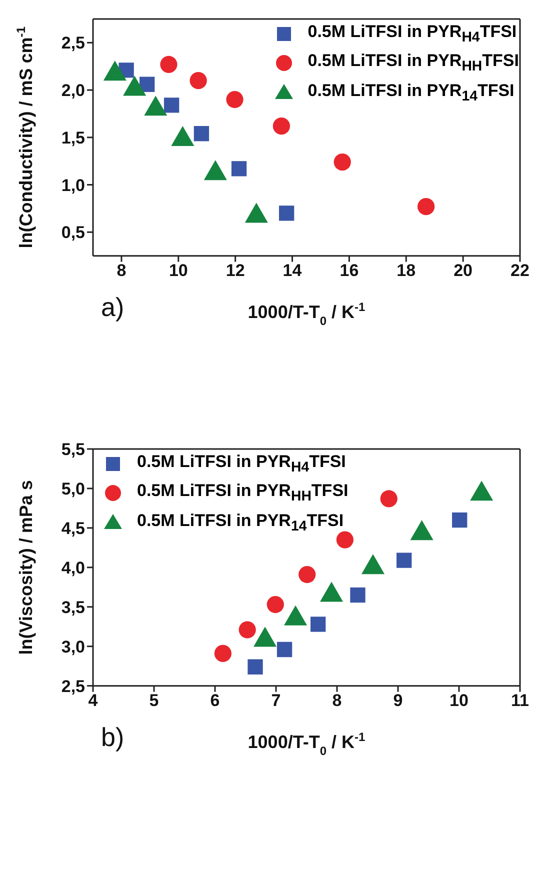 This screenshot has width=547, height=870. Describe the element at coordinates (112, 737) in the screenshot. I see `text: b)` at that location.